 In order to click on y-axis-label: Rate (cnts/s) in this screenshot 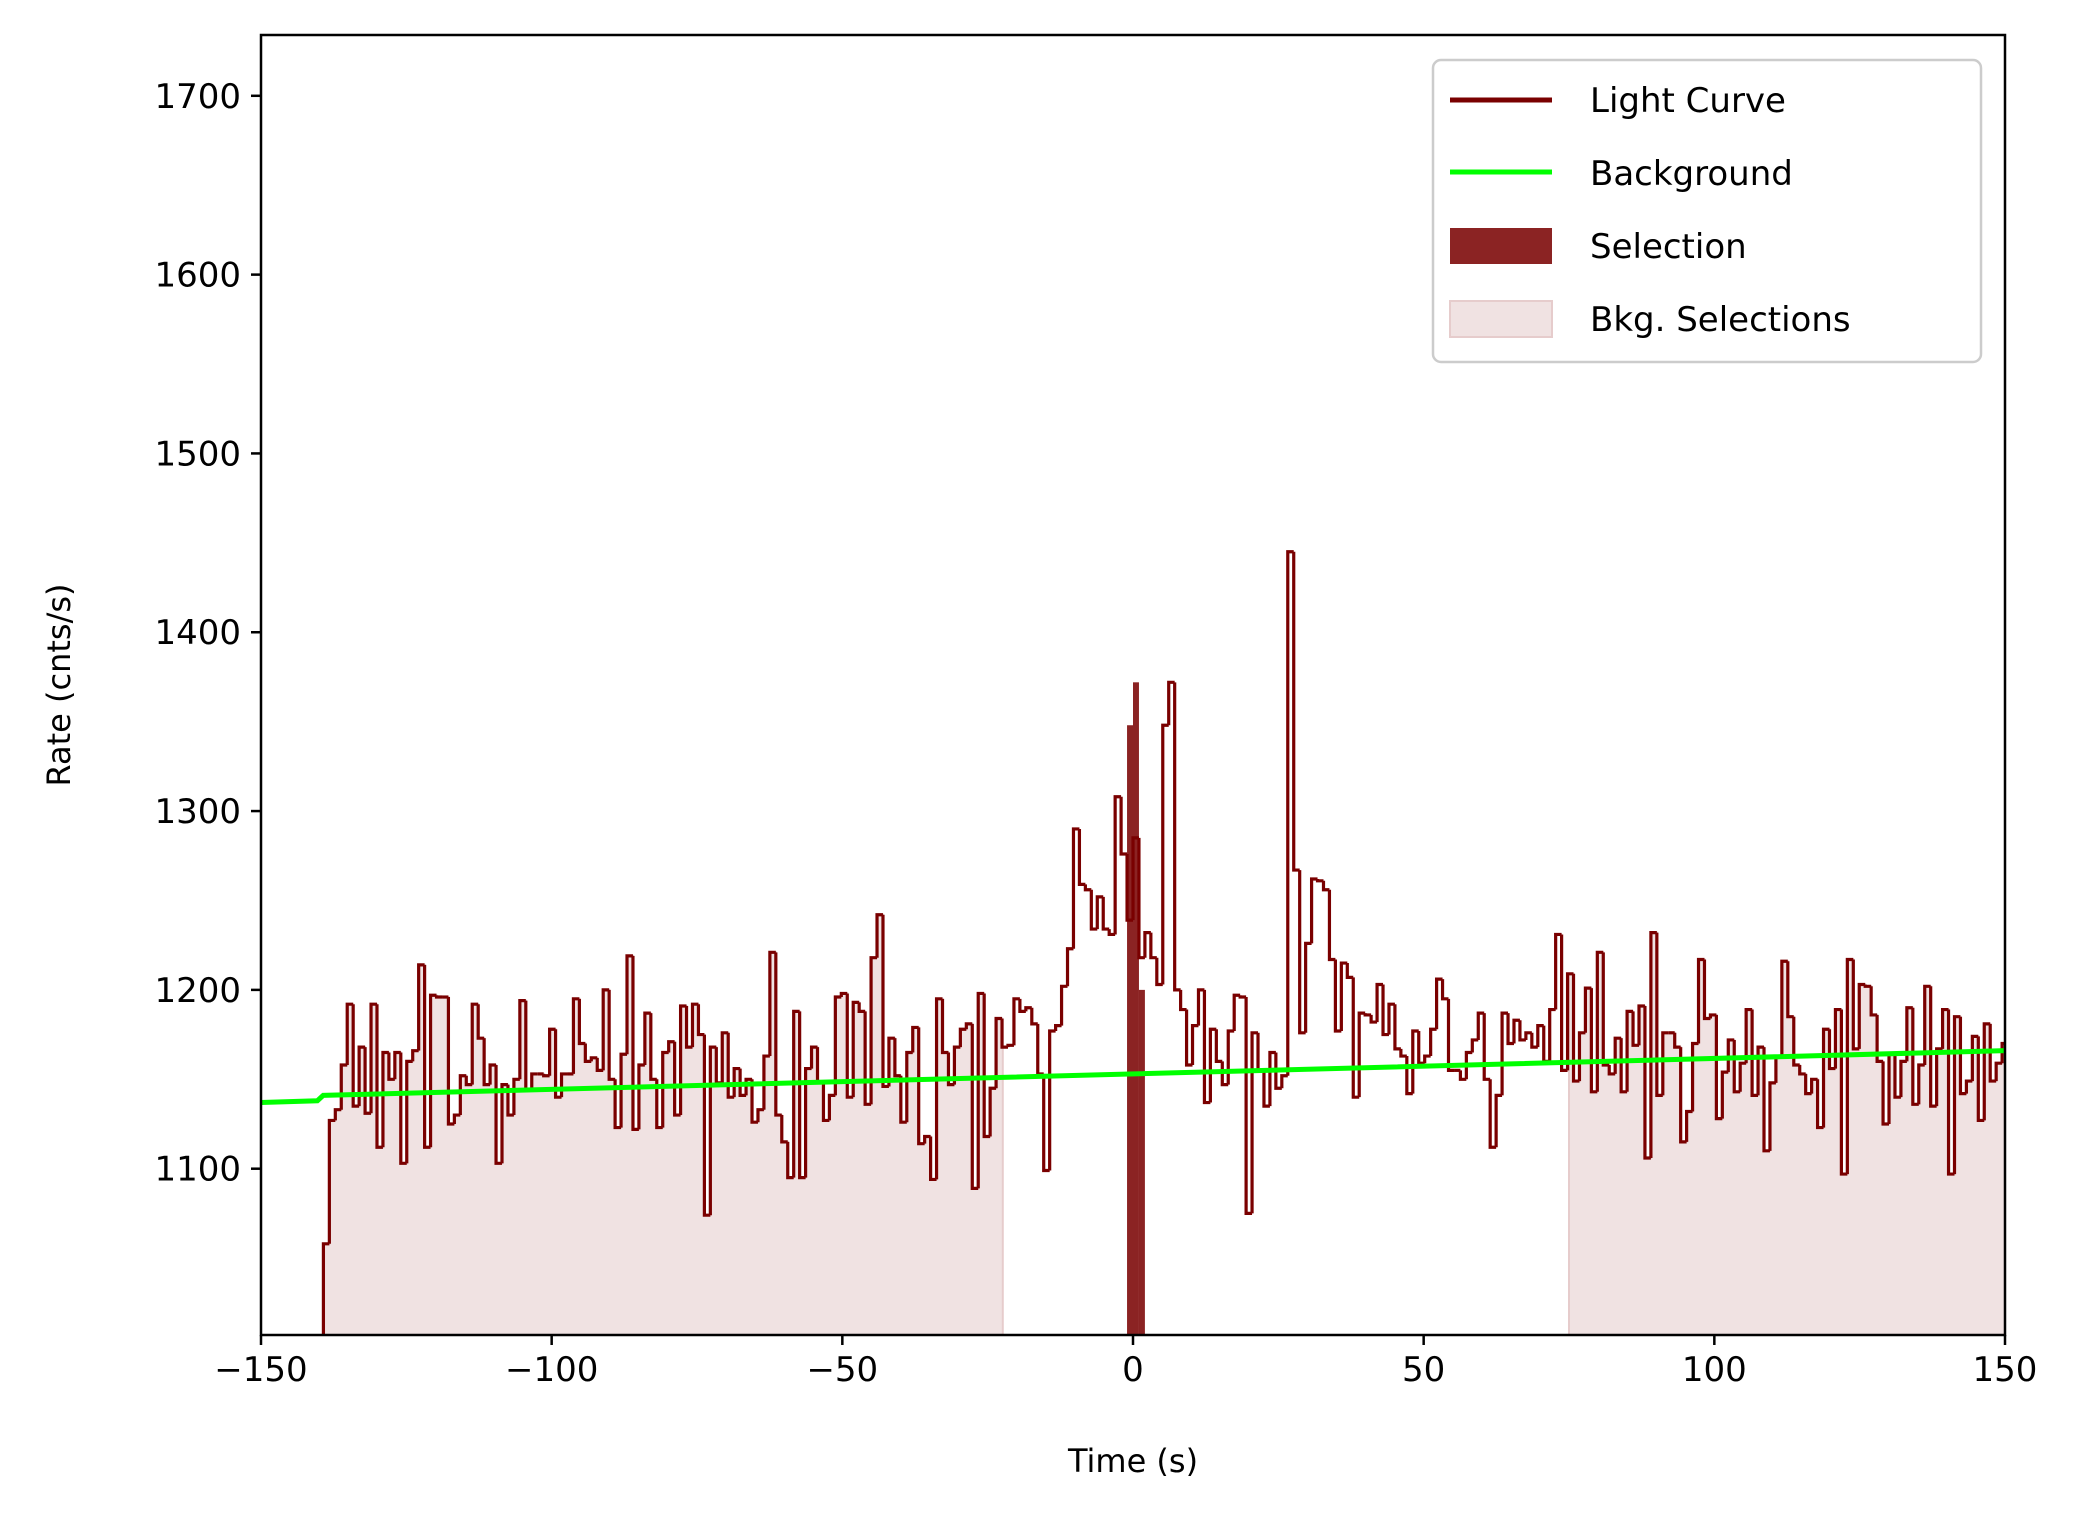, I will do `click(59, 684)`.